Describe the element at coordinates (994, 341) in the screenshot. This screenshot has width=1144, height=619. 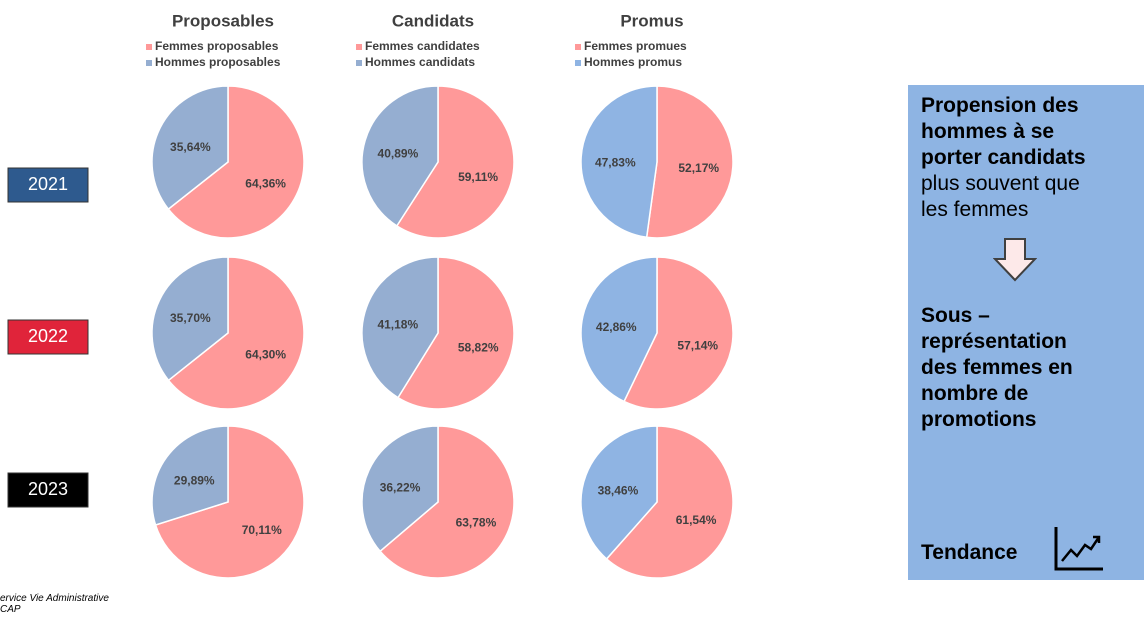
I see `sidebar-line: représentation` at that location.